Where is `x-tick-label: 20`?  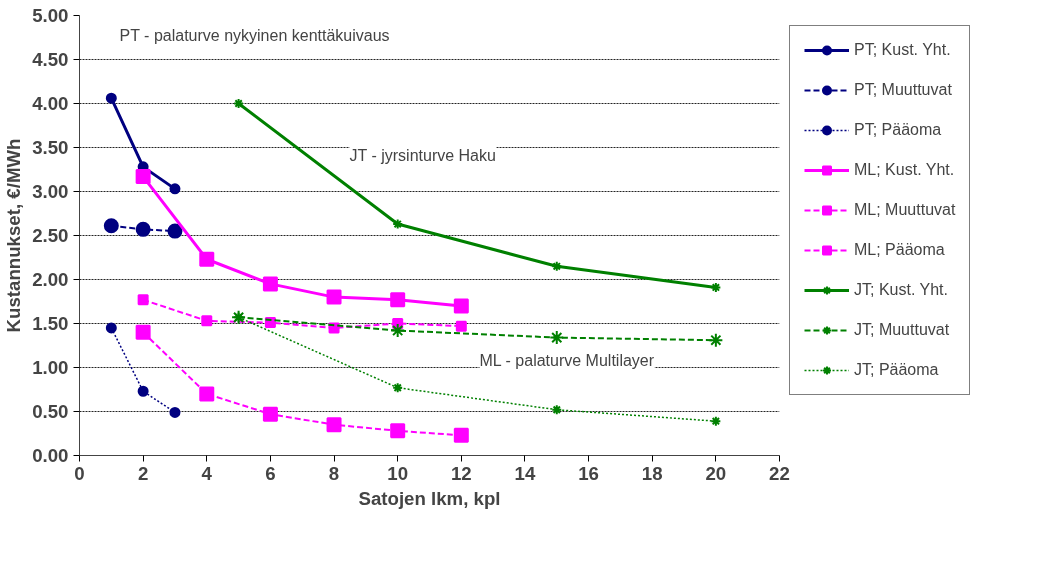
x-tick-label: 20 is located at coordinates (716, 473).